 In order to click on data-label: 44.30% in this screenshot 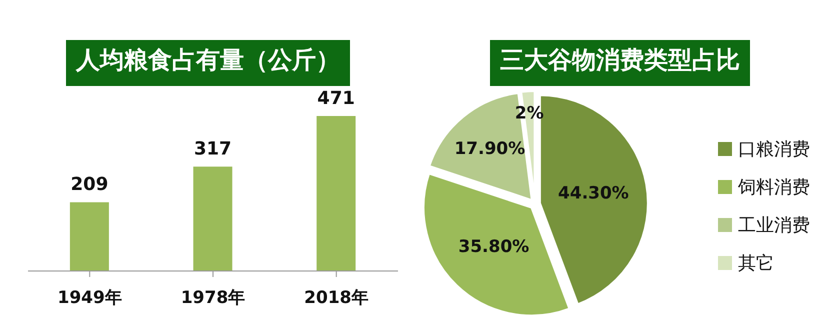, I will do `click(593, 193)`.